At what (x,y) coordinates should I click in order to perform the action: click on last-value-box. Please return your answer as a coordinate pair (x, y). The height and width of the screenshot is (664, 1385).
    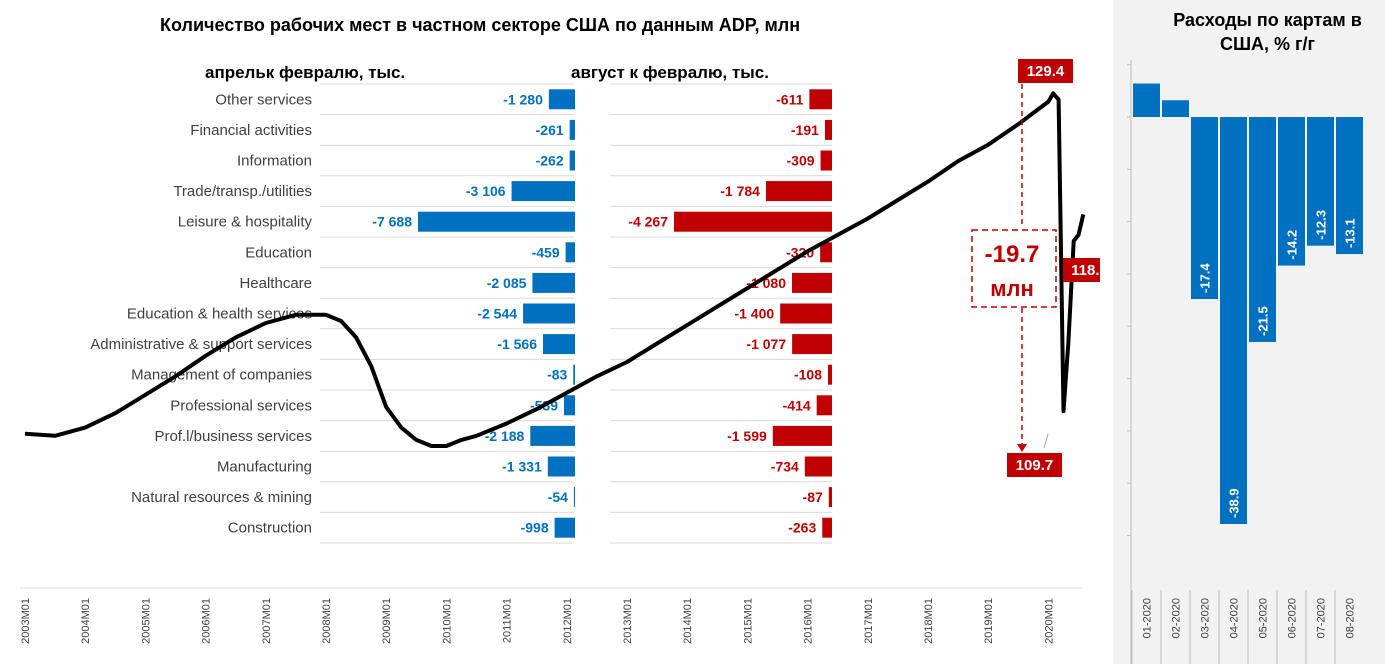
    Looking at the image, I should click on (1081, 270).